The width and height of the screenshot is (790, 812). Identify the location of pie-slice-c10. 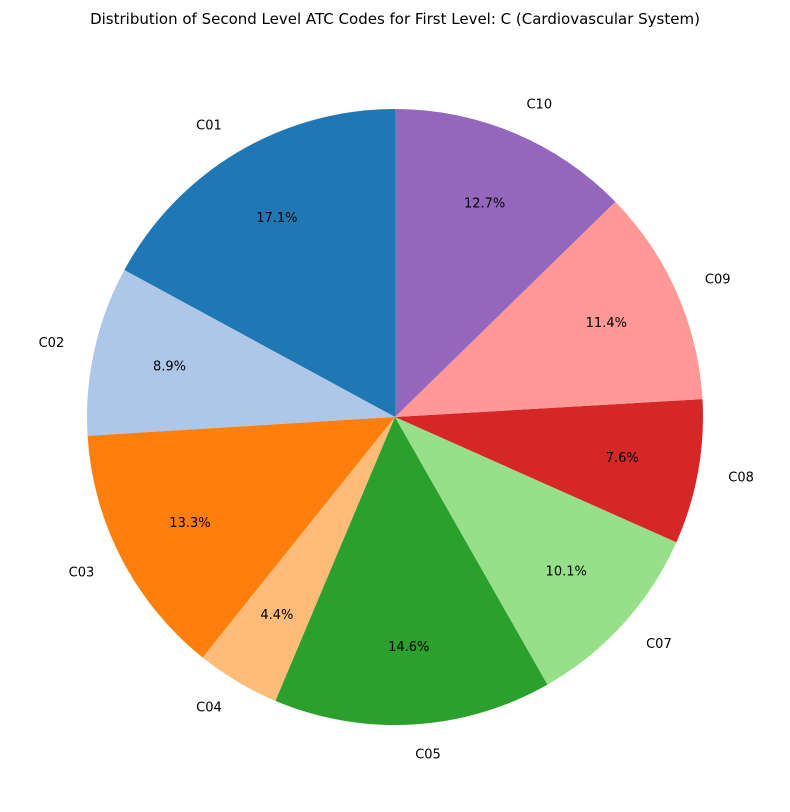
(505, 263).